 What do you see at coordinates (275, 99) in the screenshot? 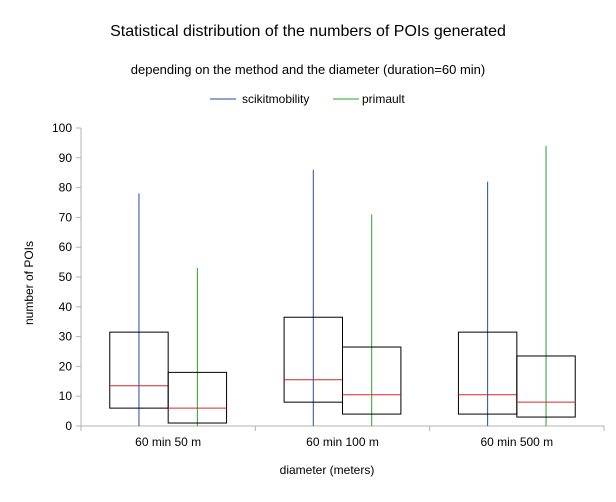
I see `legend-label-scikitmobility: scikitmobility` at bounding box center [275, 99].